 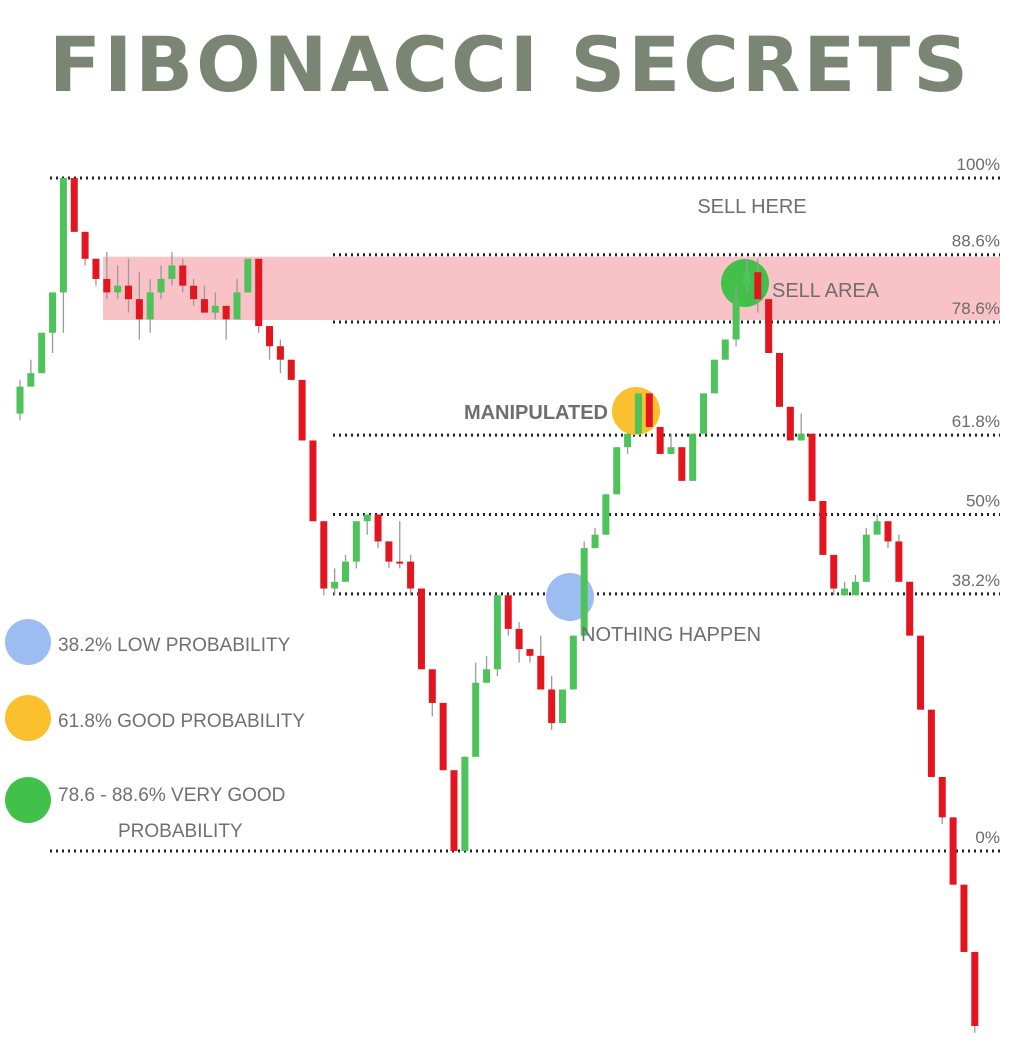 What do you see at coordinates (976, 580) in the screenshot?
I see `fib-level-label: 38.2%` at bounding box center [976, 580].